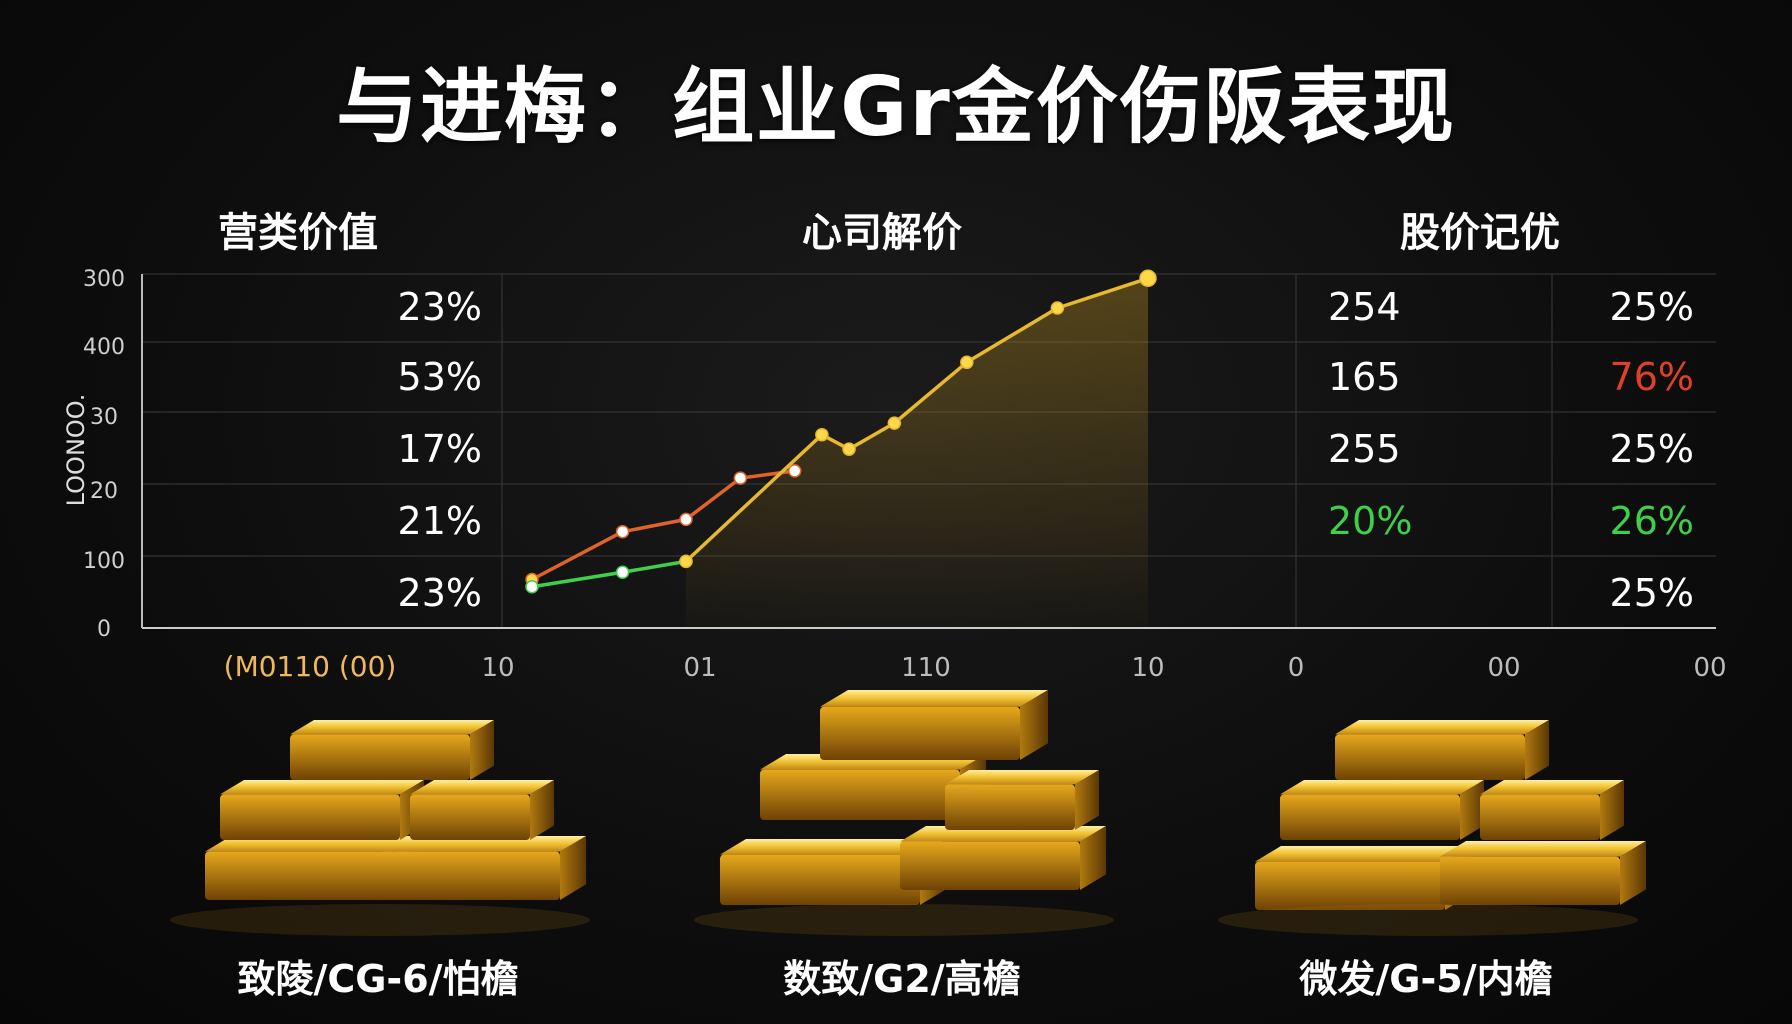 This screenshot has width=1792, height=1024. Describe the element at coordinates (1709, 668) in the screenshot. I see `x-tick-label: 00` at that location.